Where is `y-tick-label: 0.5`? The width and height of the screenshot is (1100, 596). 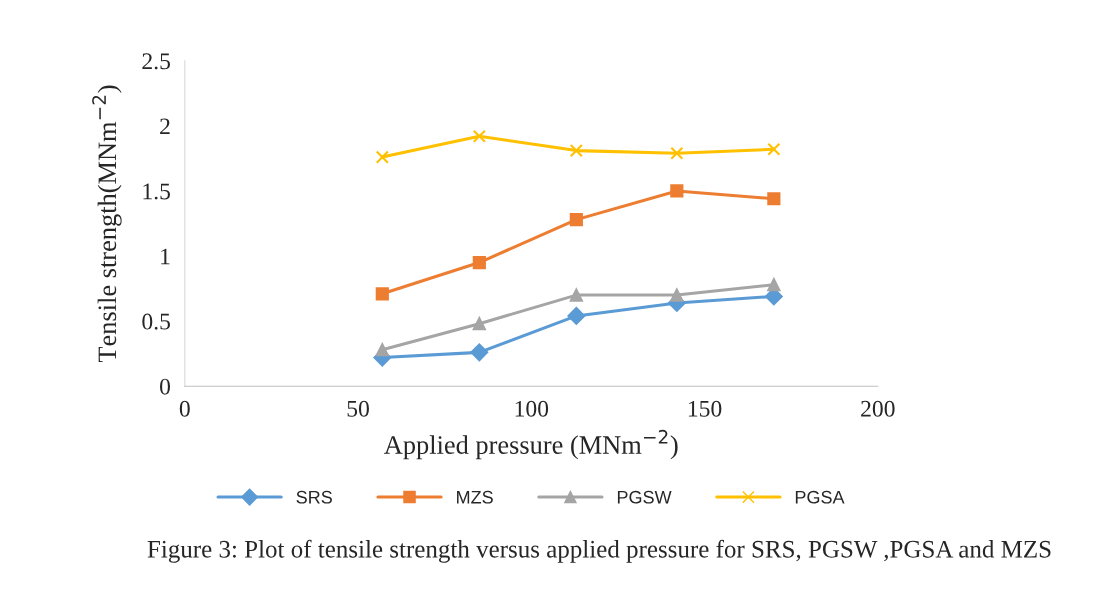
y-tick-label: 0.5 is located at coordinates (156, 321).